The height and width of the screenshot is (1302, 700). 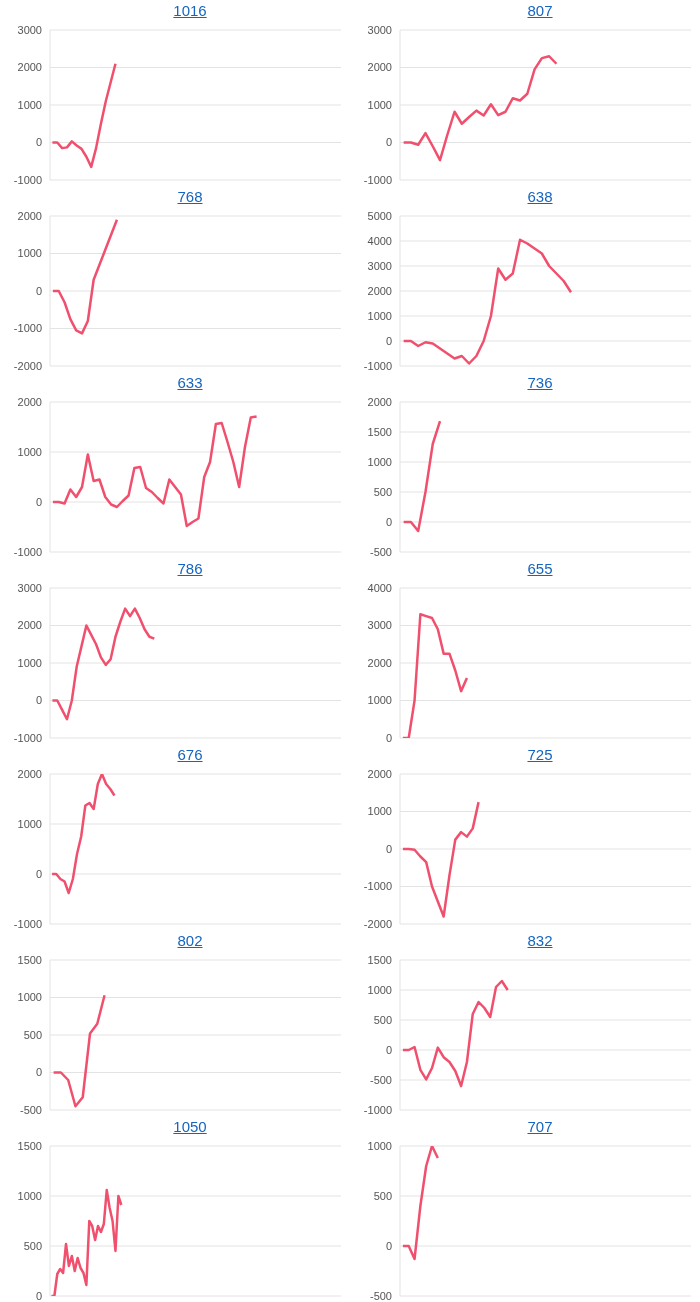 What do you see at coordinates (540, 11) in the screenshot?
I see `chart-title: 807` at bounding box center [540, 11].